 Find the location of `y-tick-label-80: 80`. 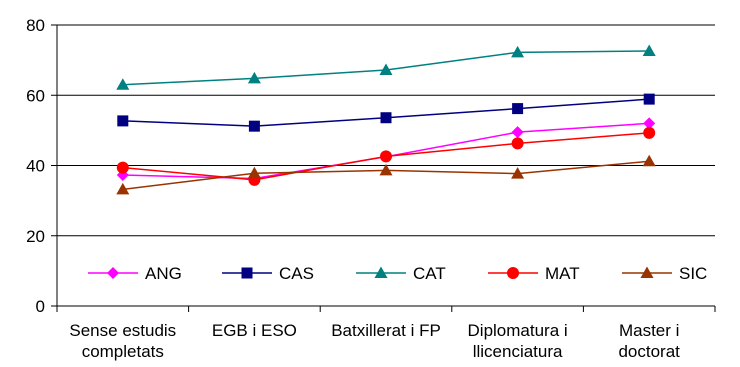

y-tick-label-80: 80 is located at coordinates (35, 25).